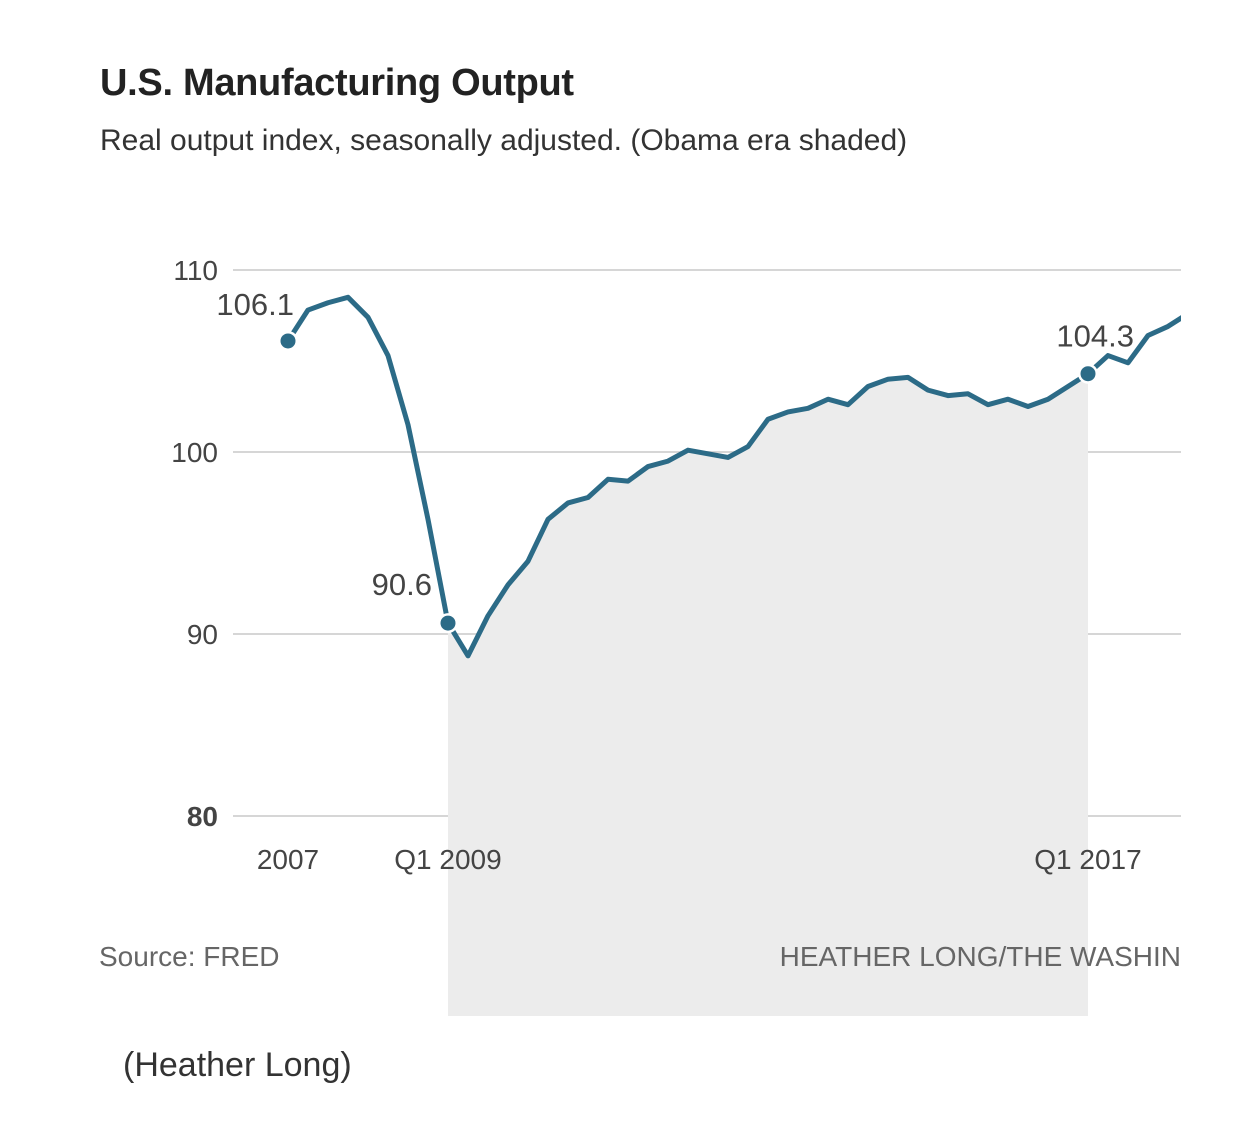 The image size is (1242, 1145). I want to click on y-tick-label: 100, so click(194, 452).